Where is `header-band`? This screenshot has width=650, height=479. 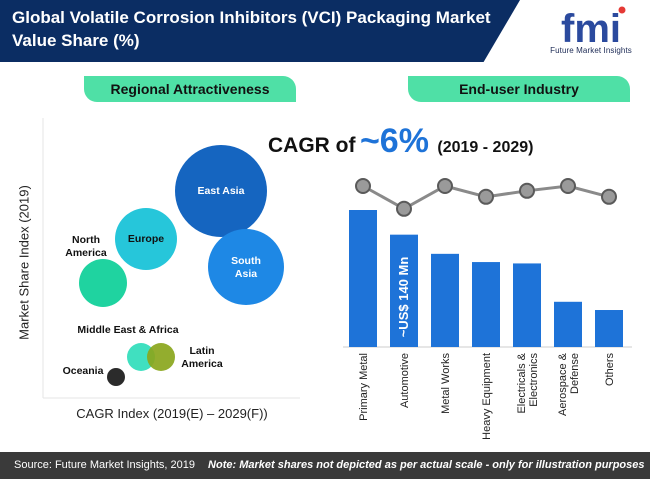
header-band is located at coordinates (260, 31).